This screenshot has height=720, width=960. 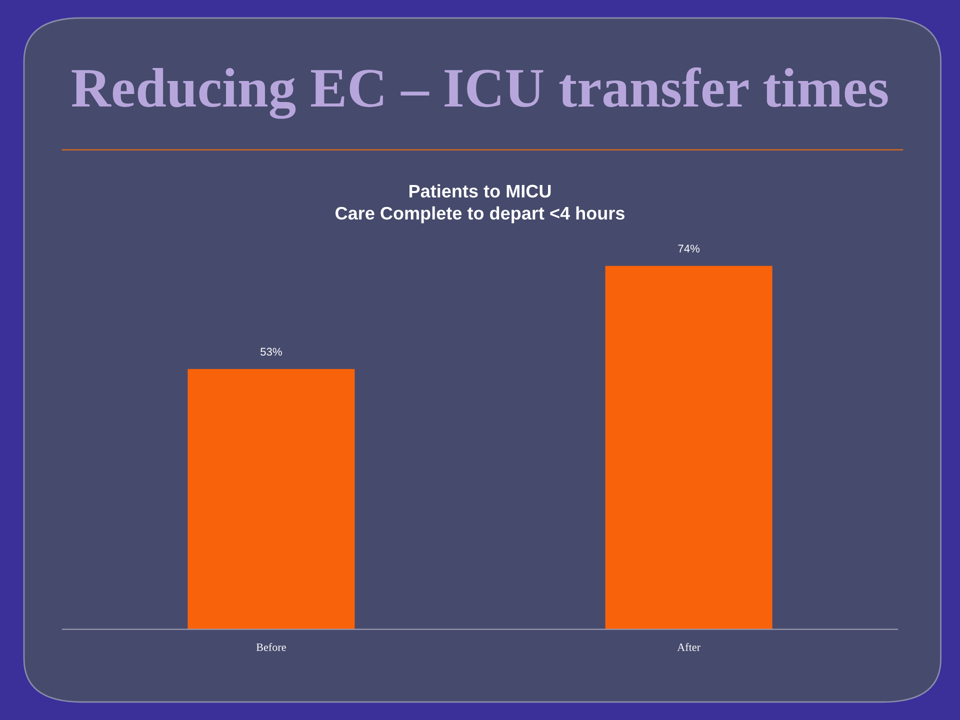 I want to click on chart-title: Reducing EC – ICU transfer times, so click(x=480, y=93).